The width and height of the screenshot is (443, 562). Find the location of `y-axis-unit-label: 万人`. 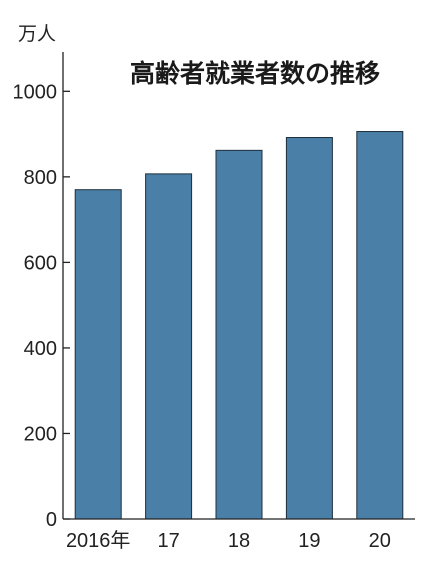

y-axis-unit-label: 万人 is located at coordinates (37, 34).